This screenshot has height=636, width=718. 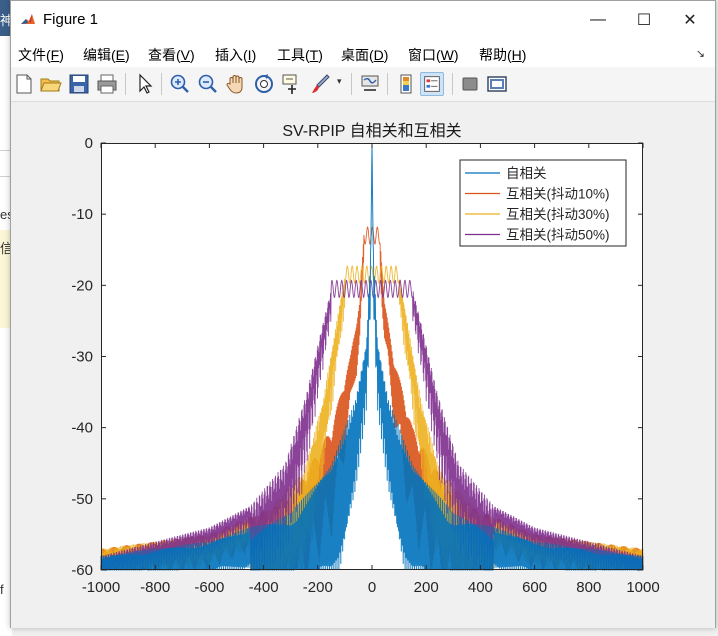 I want to click on new-figure-icon, so click(x=24, y=84).